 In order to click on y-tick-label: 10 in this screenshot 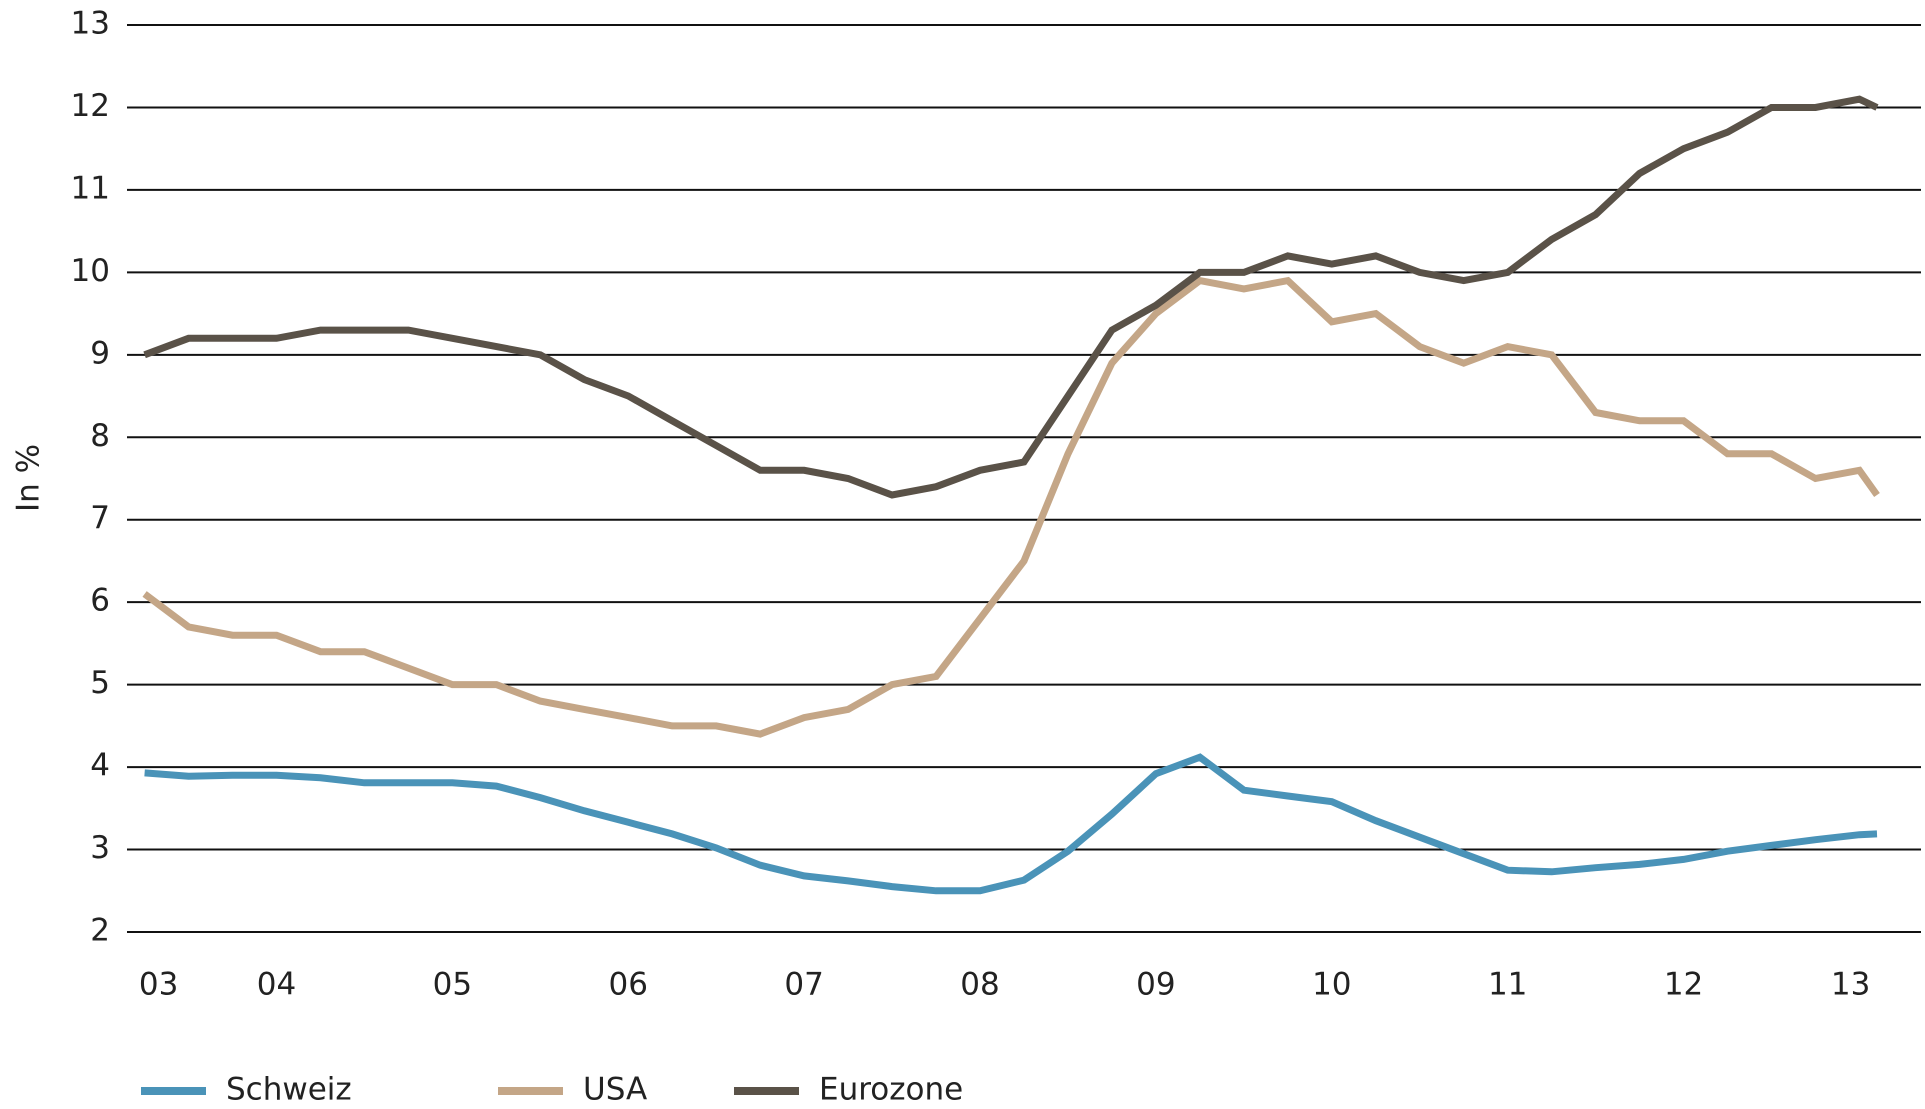, I will do `click(90, 271)`.